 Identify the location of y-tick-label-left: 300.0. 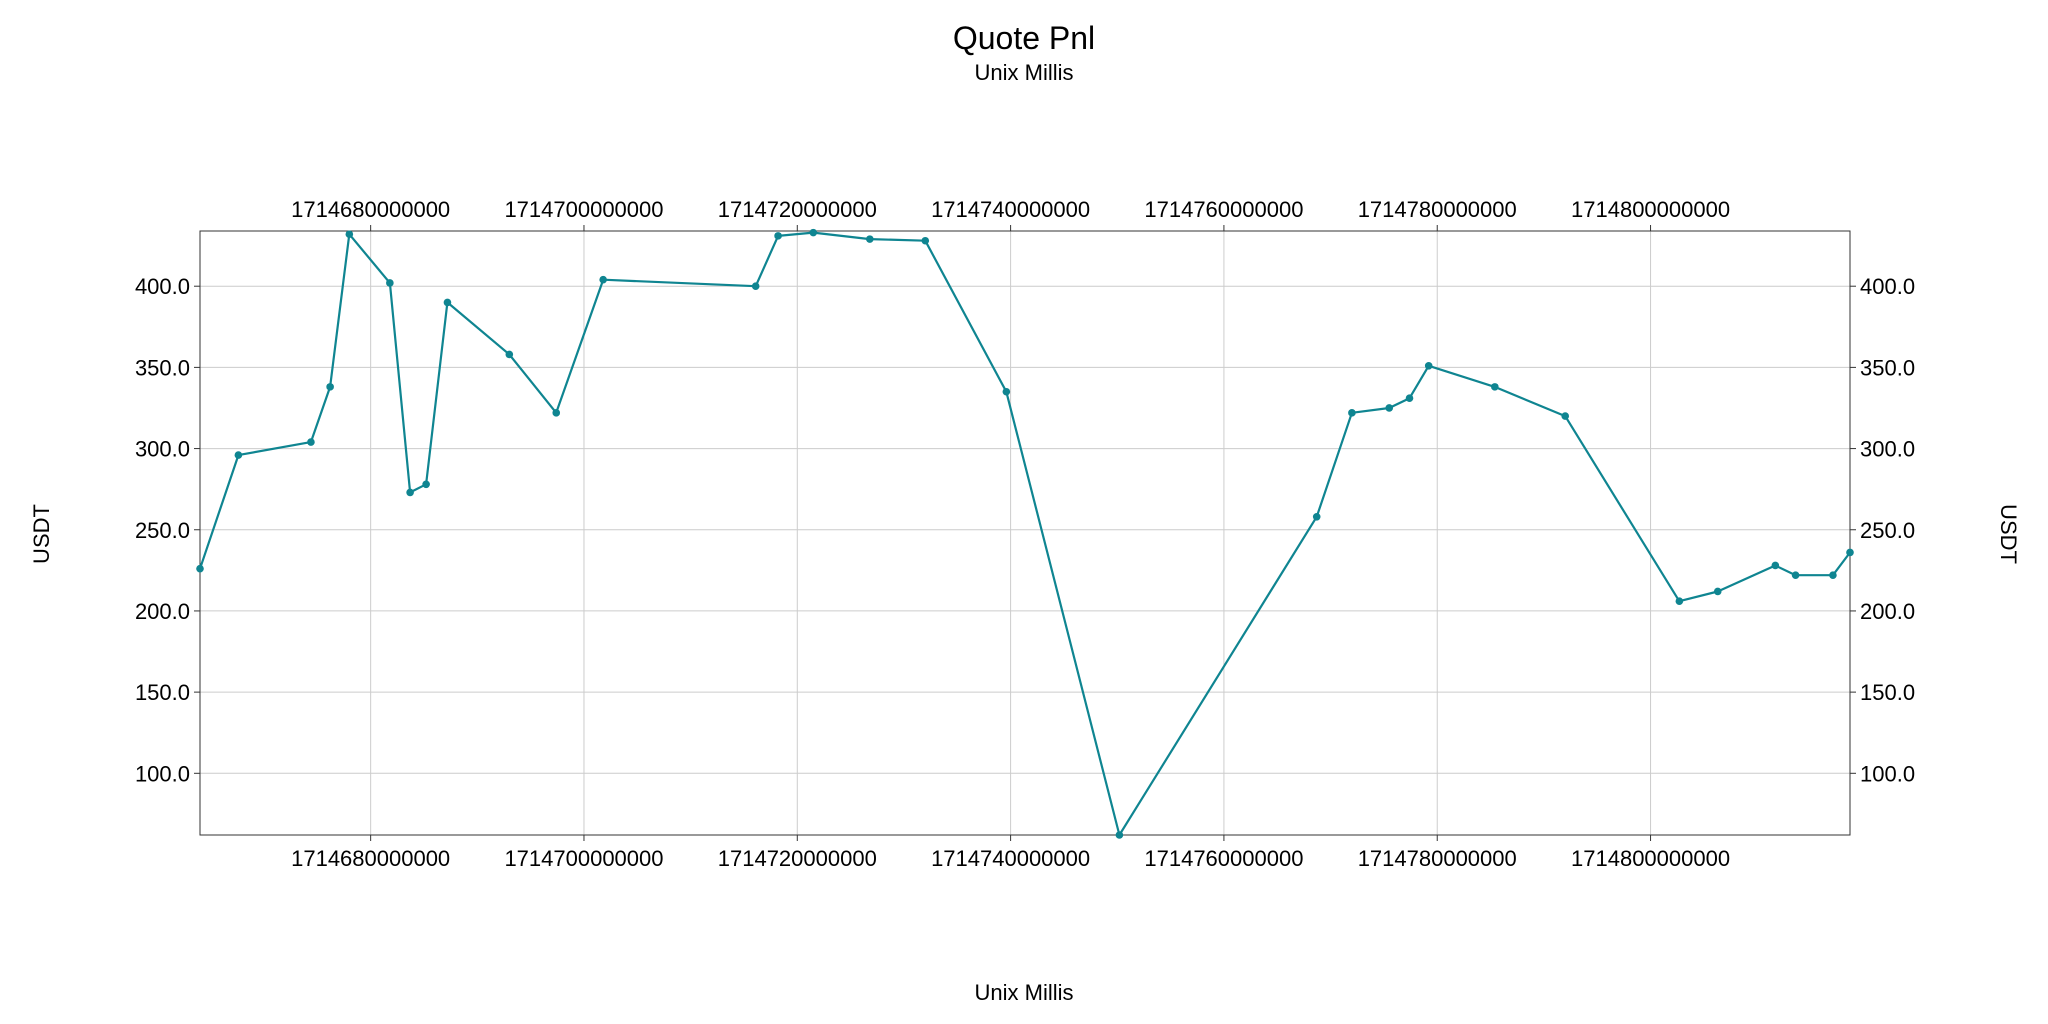
(162, 449).